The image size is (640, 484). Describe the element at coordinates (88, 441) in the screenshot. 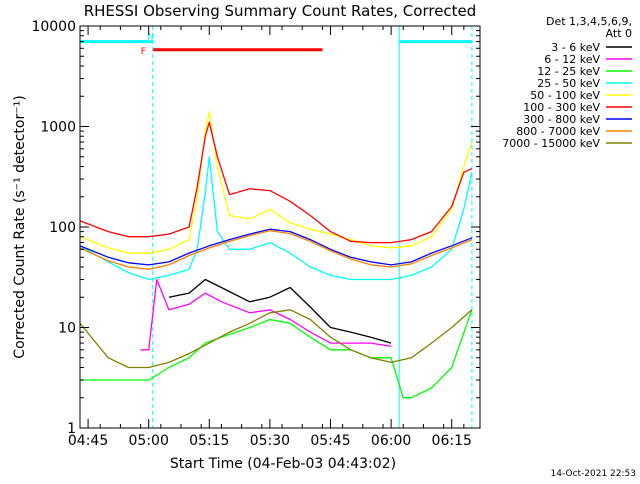

I see `x-tick-label: 04:45` at that location.